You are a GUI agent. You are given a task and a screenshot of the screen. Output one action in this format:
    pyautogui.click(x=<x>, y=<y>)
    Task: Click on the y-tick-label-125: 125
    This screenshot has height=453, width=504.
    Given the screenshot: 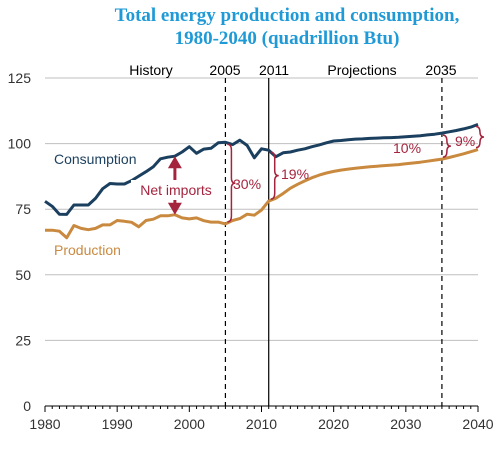 What is the action you would take?
    pyautogui.click(x=20, y=78)
    